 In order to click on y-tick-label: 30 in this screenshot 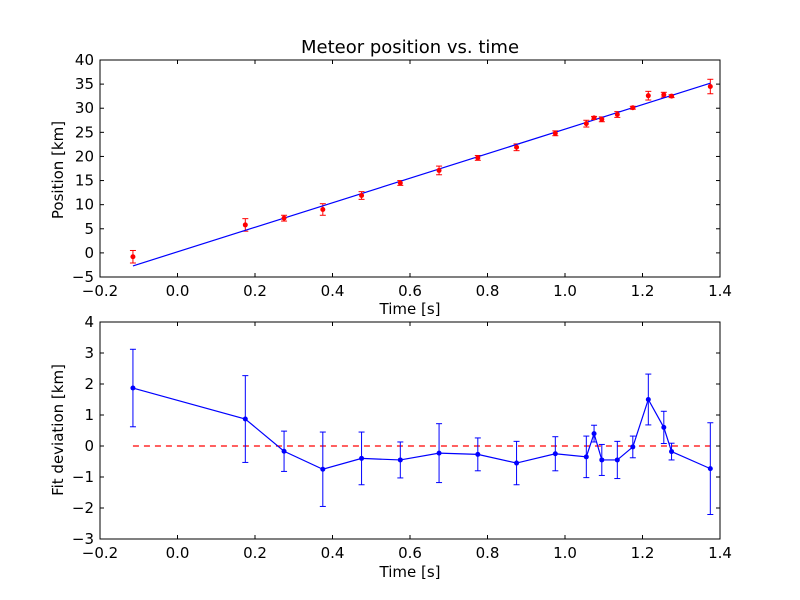, I will do `click(84, 108)`.